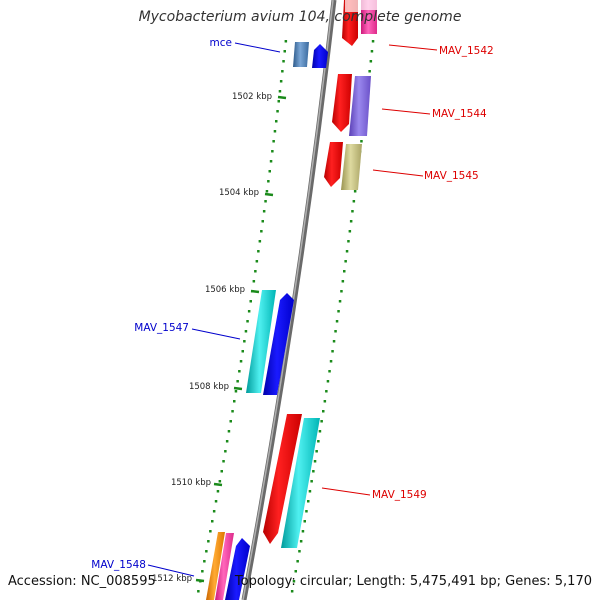 Image resolution: width=600 pixels, height=600 pixels. Describe the element at coordinates (239, 193) in the screenshot. I see `tick-label-1504: 1504 kbp` at that location.